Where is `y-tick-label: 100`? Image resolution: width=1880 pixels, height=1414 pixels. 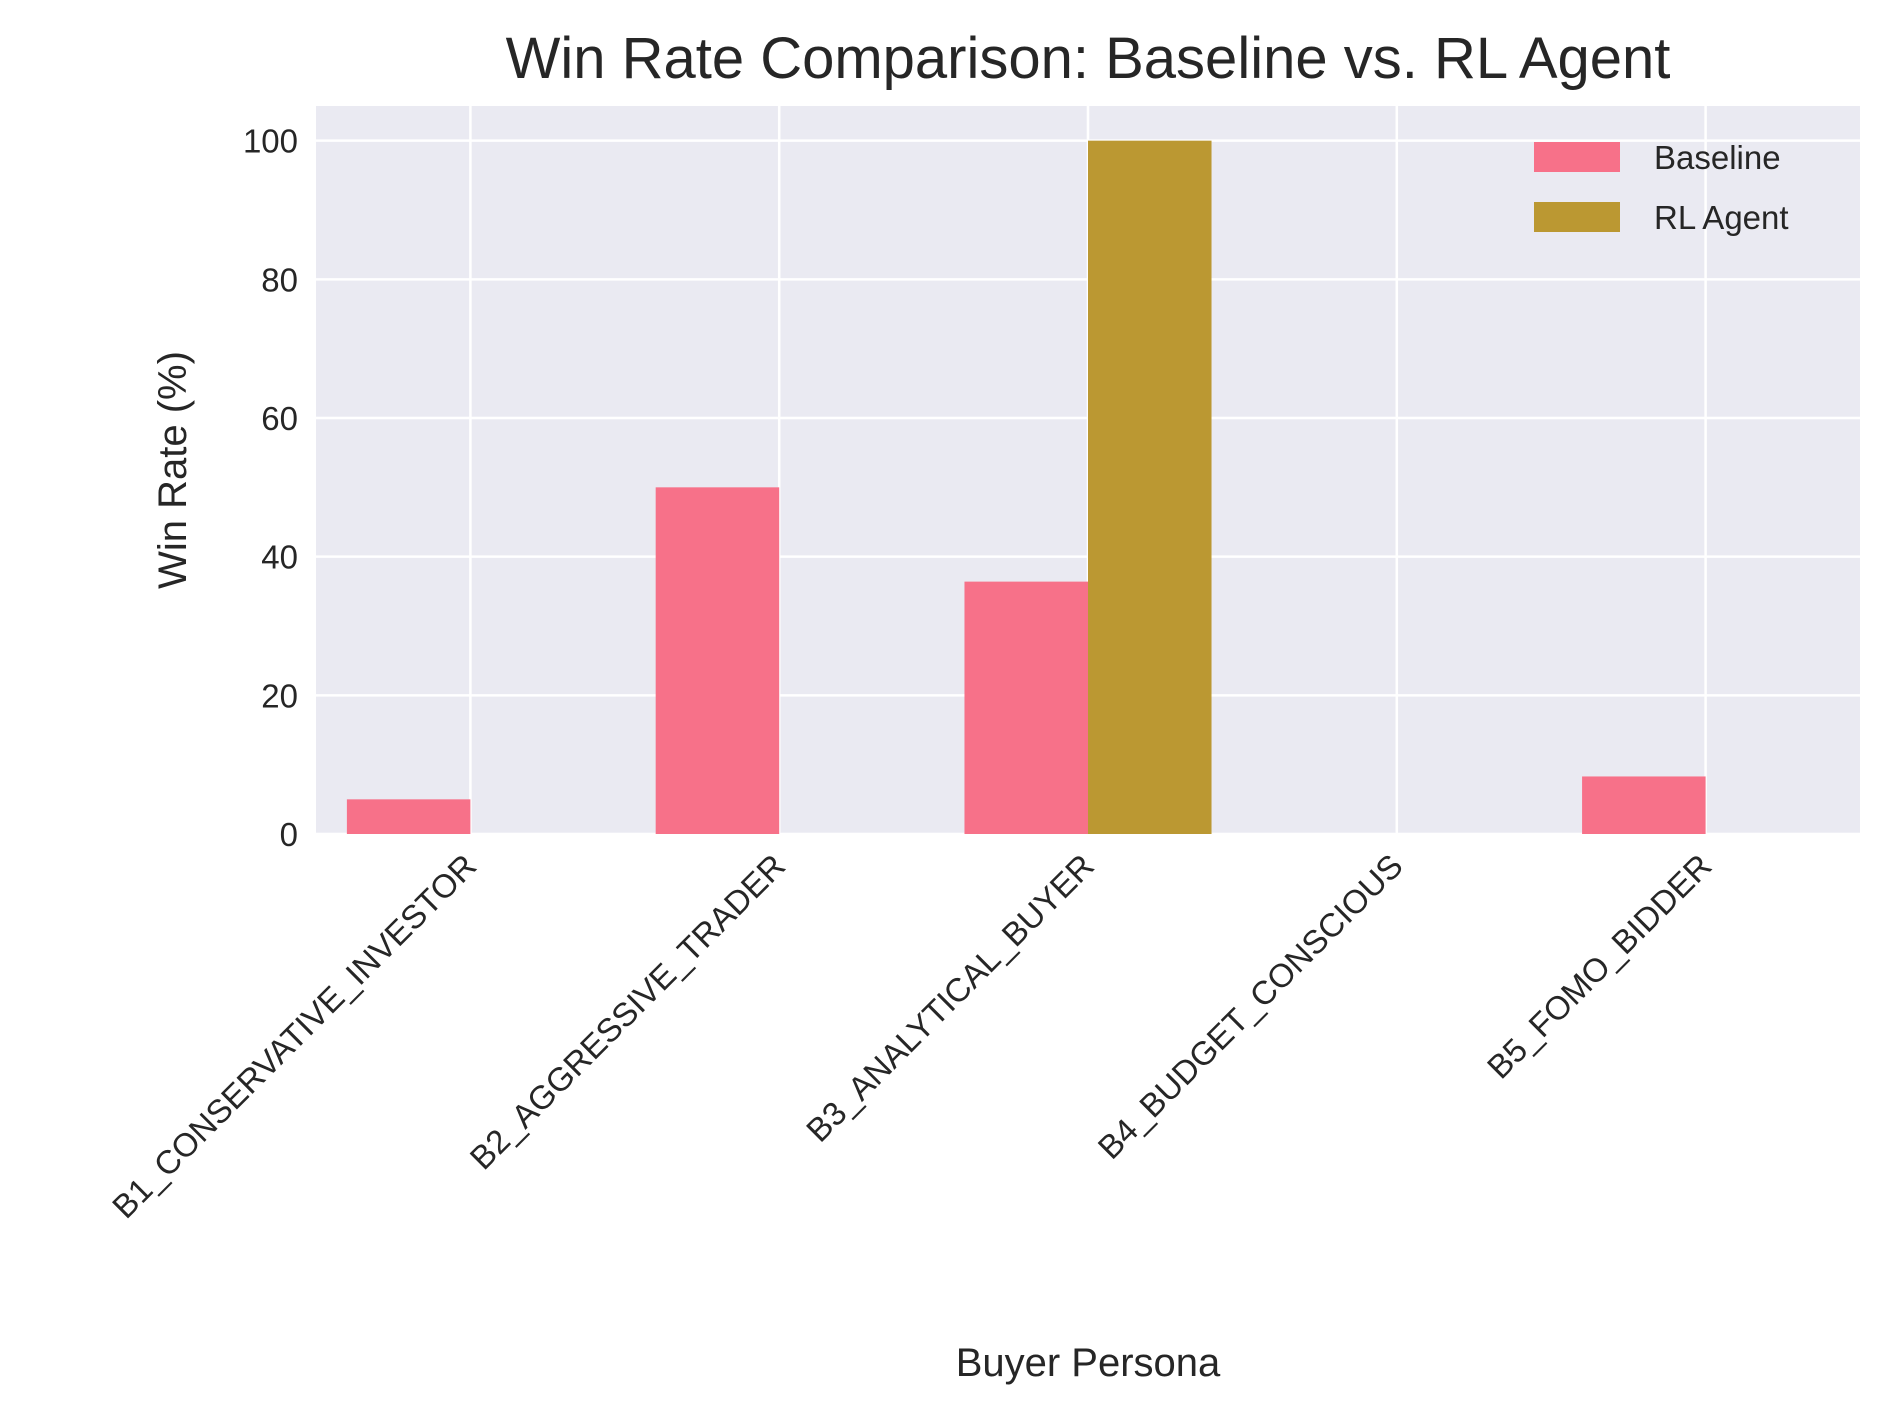
y-tick-label: 100 is located at coordinates (270, 141).